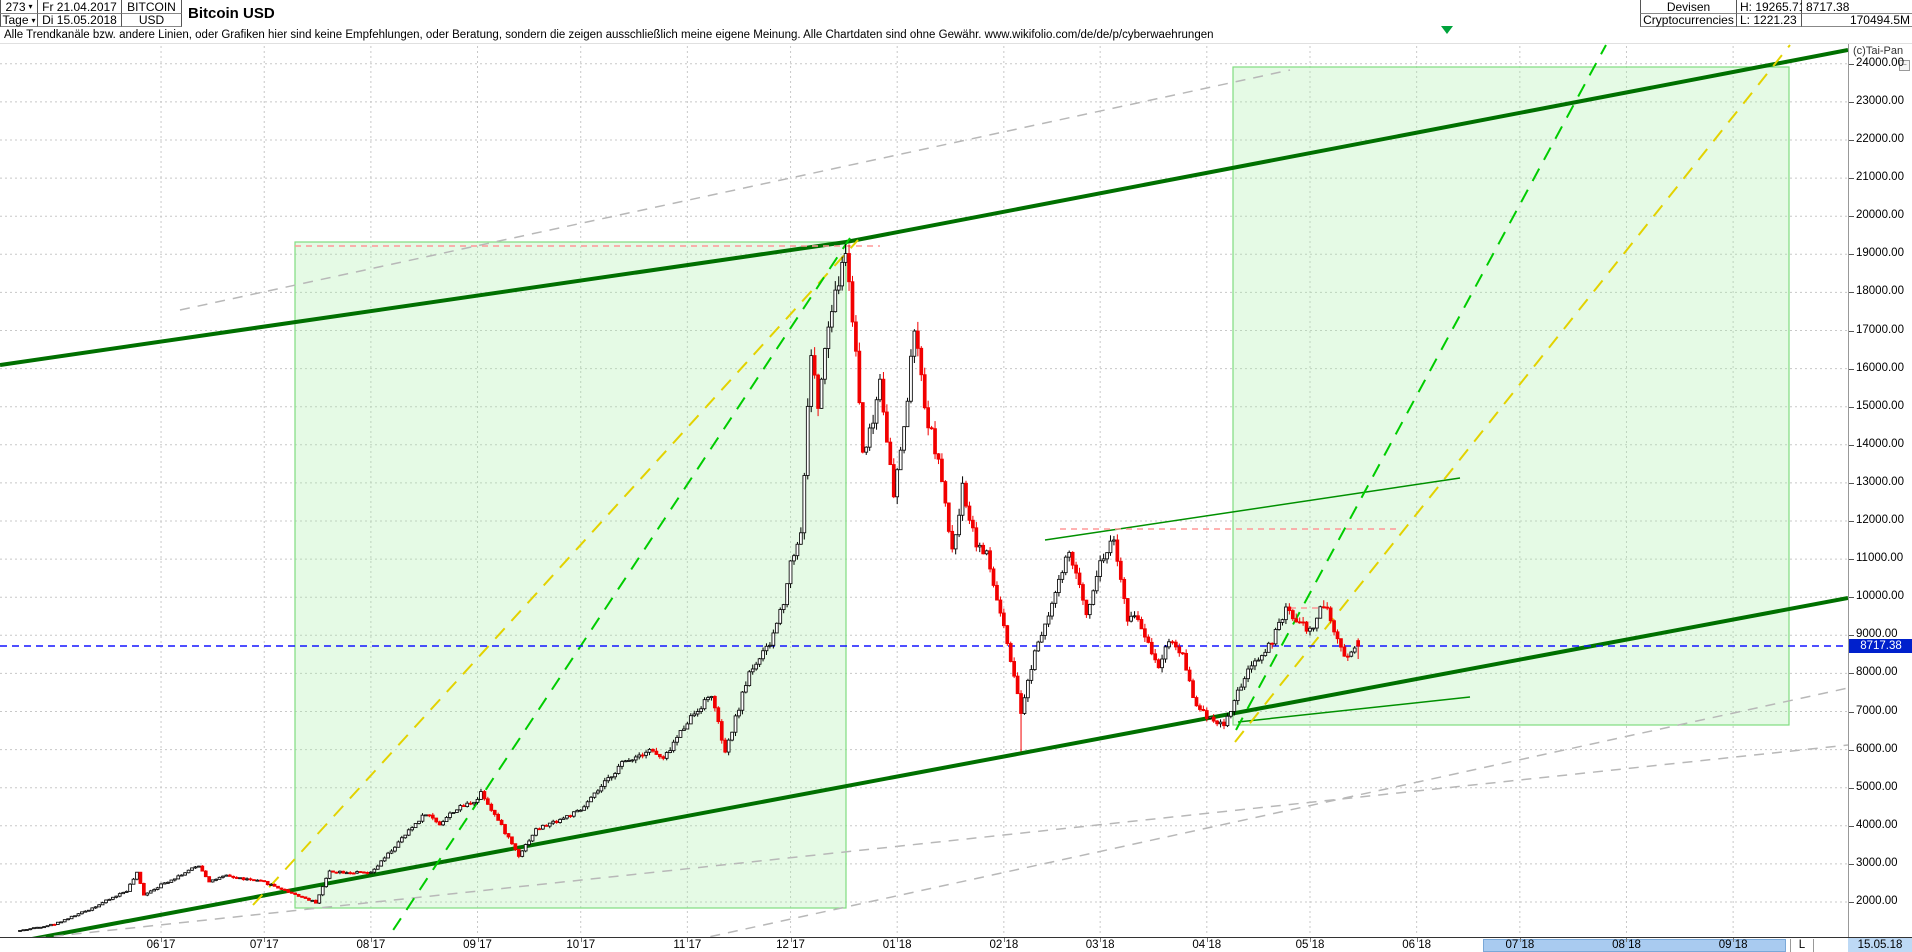 The image size is (1912, 952). I want to click on minor-resistance-line, so click(1252, 509).